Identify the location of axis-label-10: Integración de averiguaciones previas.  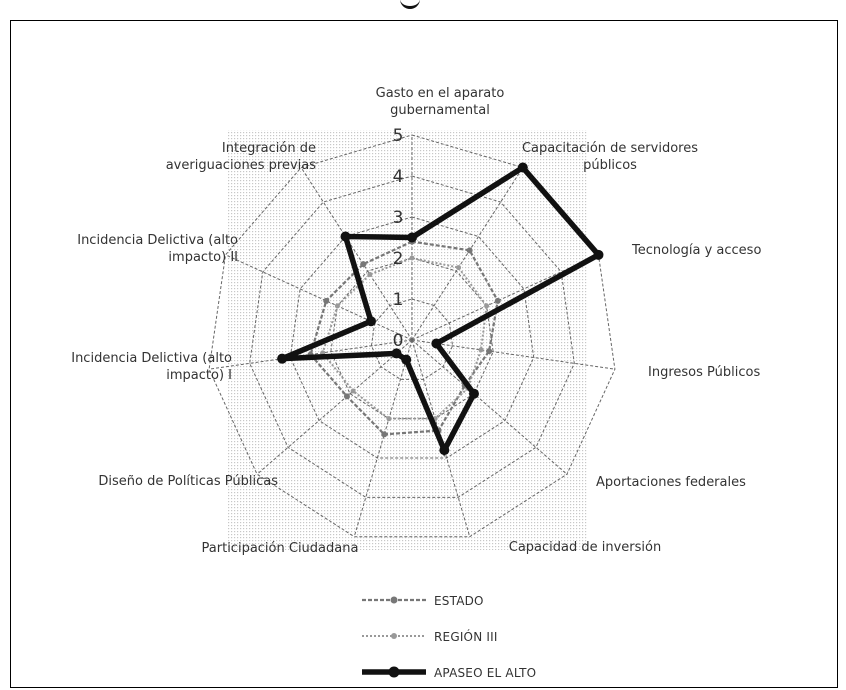
(241, 157).